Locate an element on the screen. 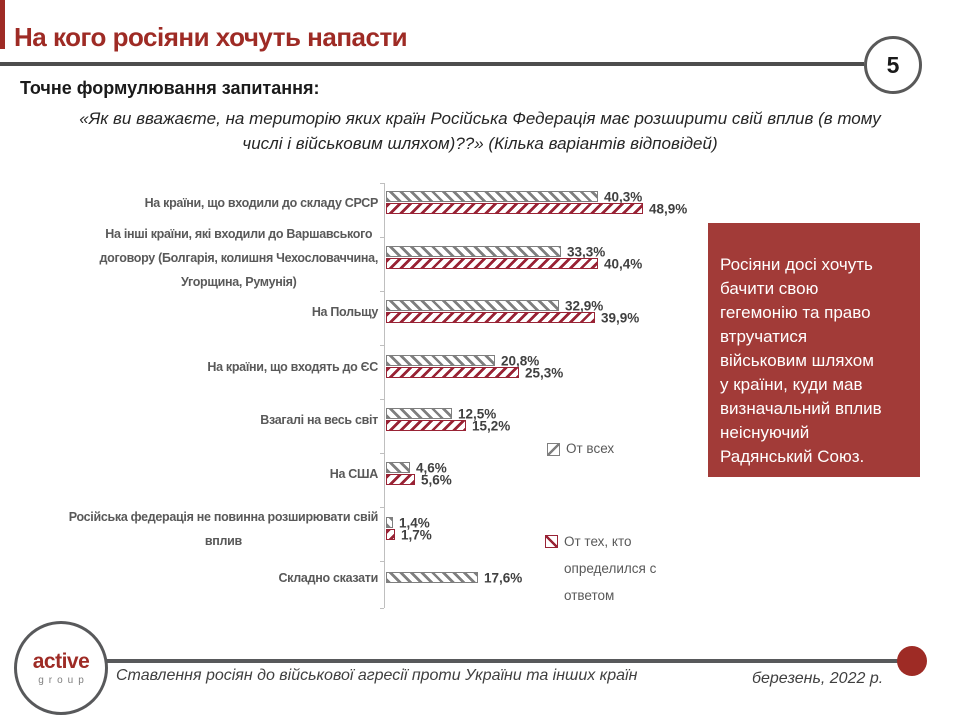 This screenshot has width=960, height=720. active-group-logo: active group is located at coordinates (61, 668).